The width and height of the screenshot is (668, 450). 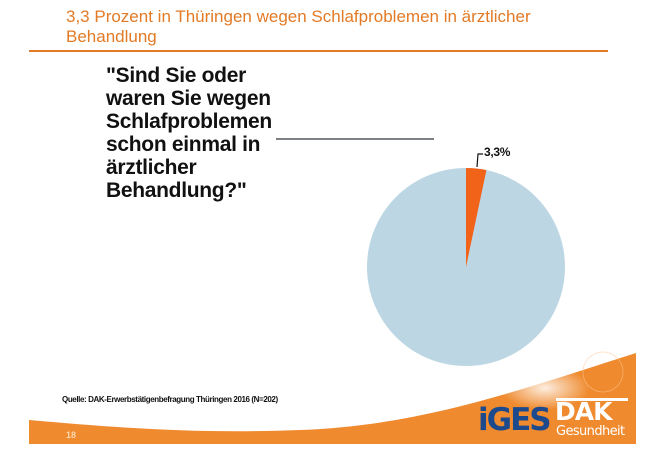 I want to click on pie-slice-yes, so click(x=476, y=217).